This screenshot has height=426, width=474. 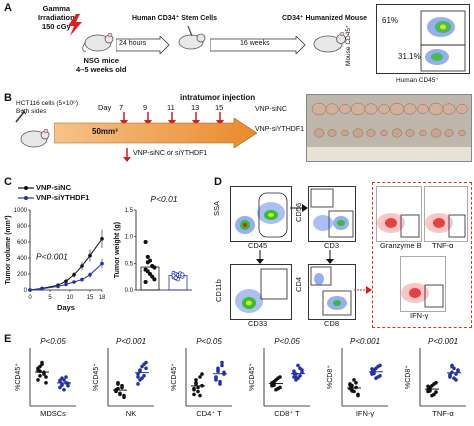 What do you see at coordinates (260, 257) in the screenshot?
I see `arrow-d2` at bounding box center [260, 257].